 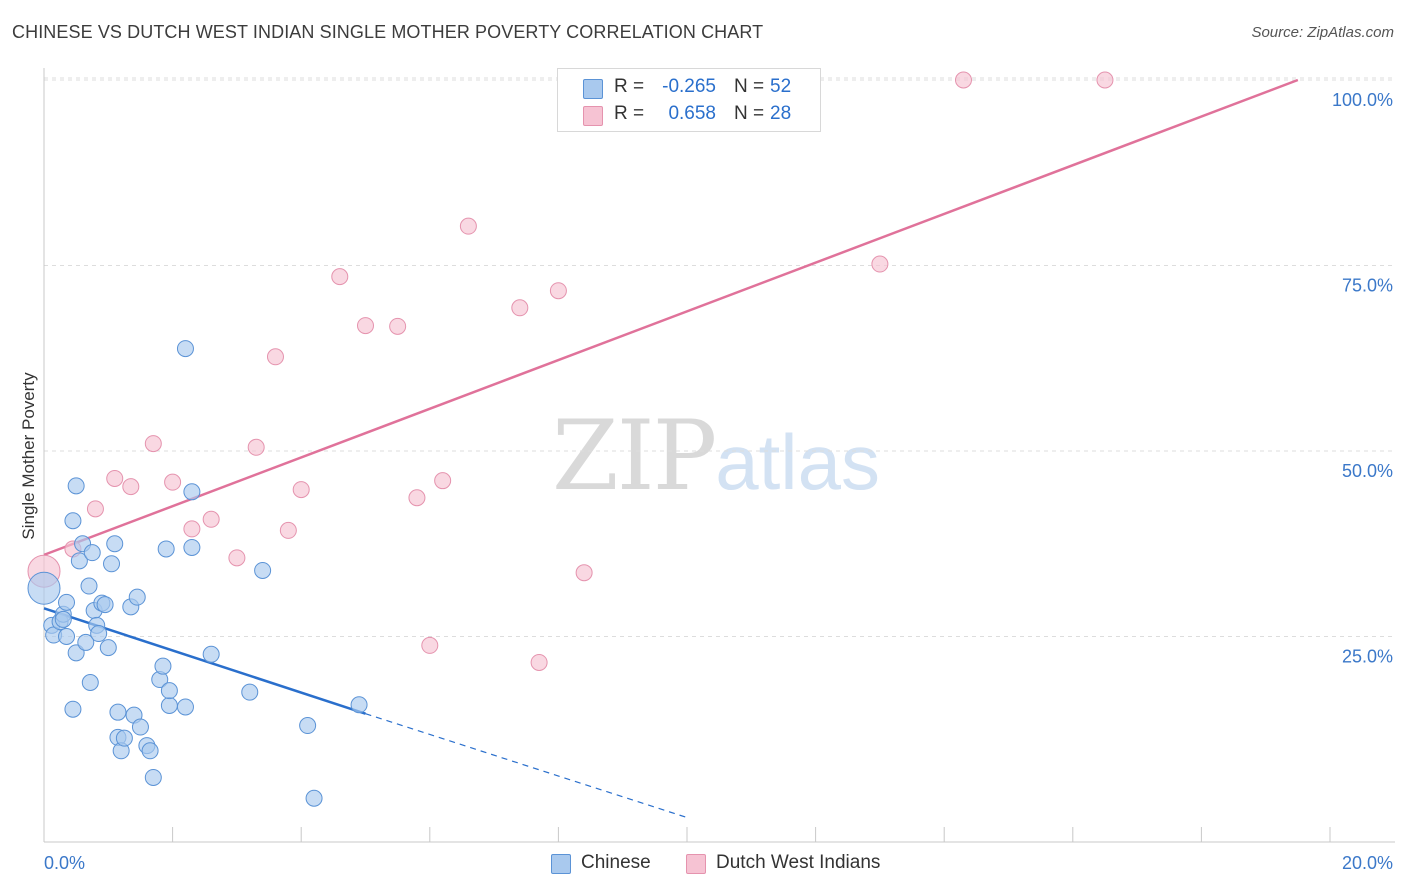 I want to click on watermark-zip: ZIP, so click(x=634, y=456).